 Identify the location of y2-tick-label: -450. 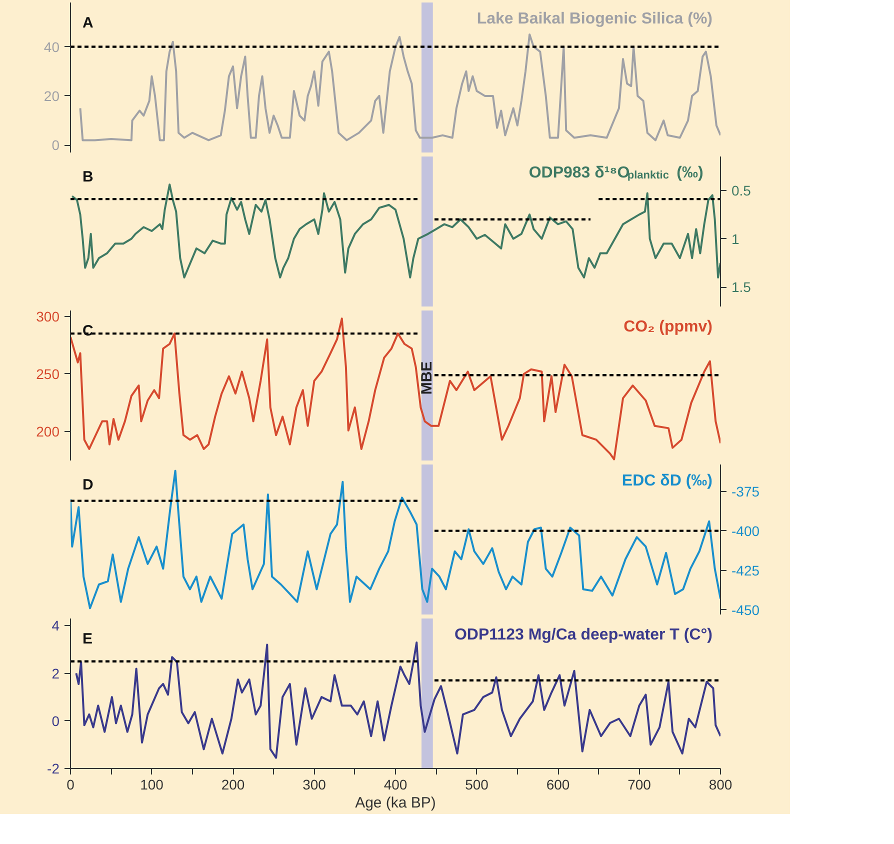
(746, 610).